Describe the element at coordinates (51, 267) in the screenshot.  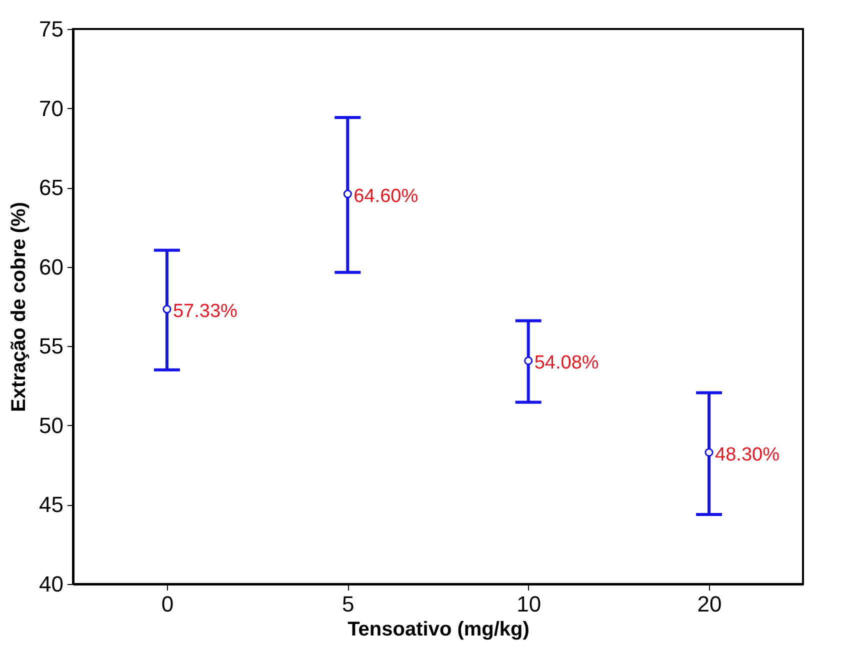
I see `y-tick-label: 60` at that location.